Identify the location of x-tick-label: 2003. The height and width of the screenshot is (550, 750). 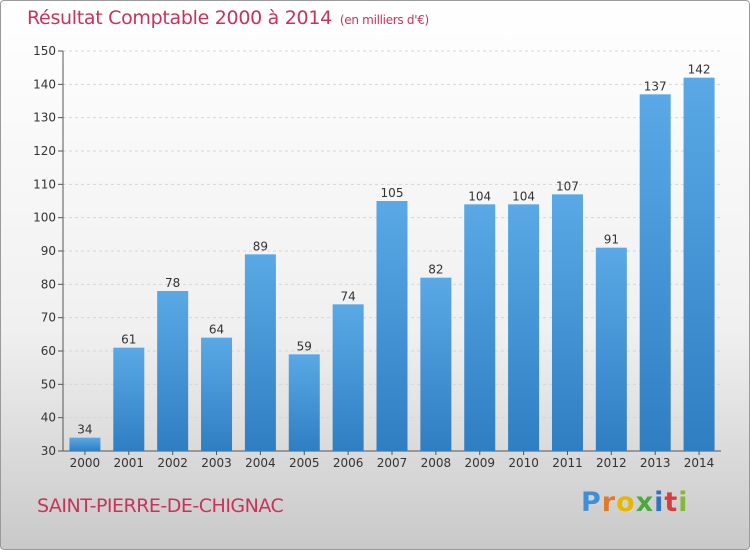
(216, 463).